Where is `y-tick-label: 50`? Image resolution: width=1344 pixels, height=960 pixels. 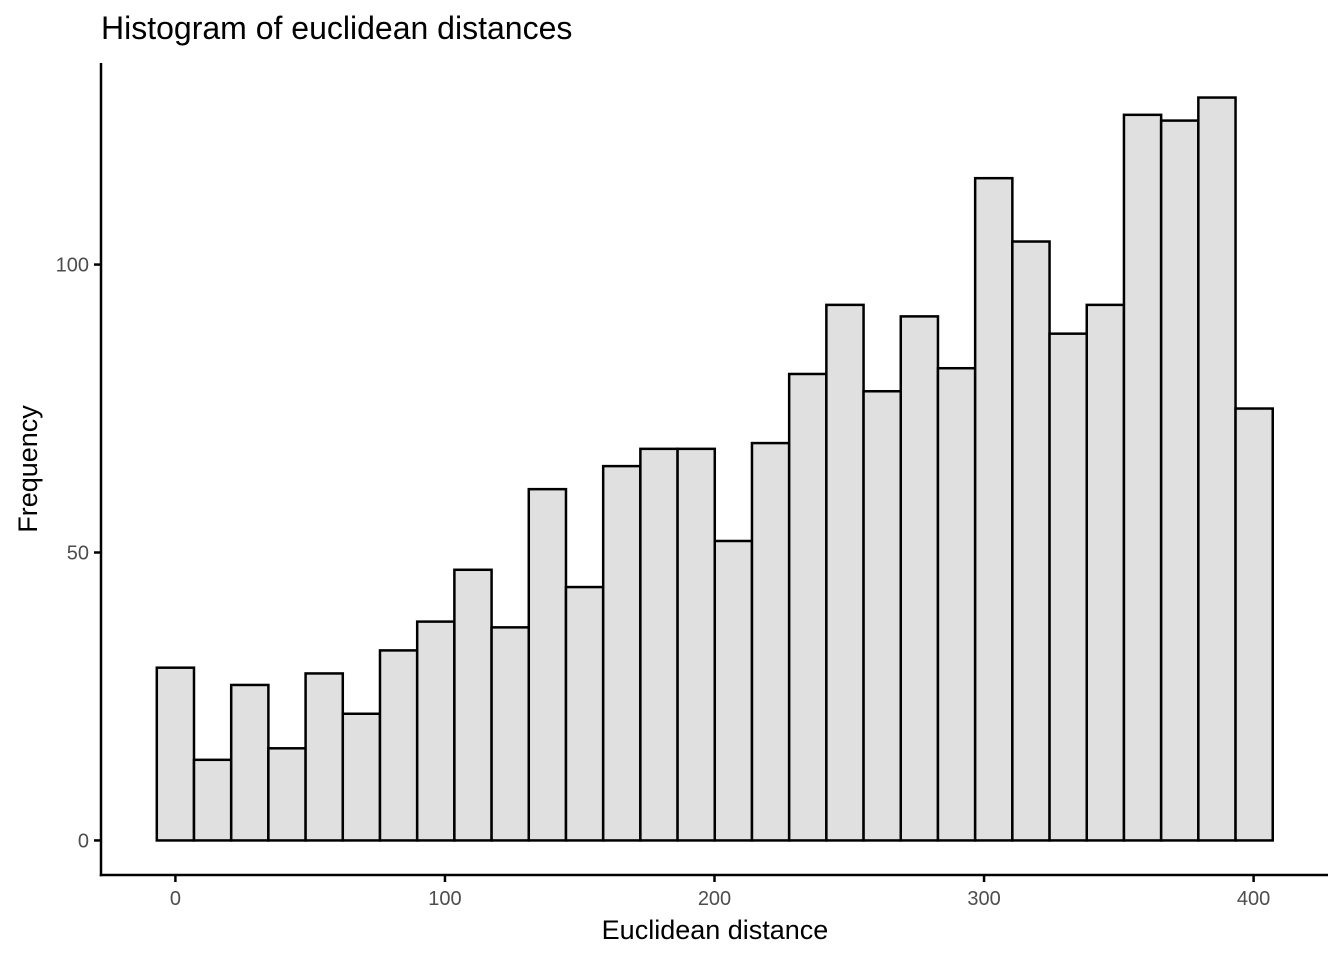 y-tick-label: 50 is located at coordinates (78, 554).